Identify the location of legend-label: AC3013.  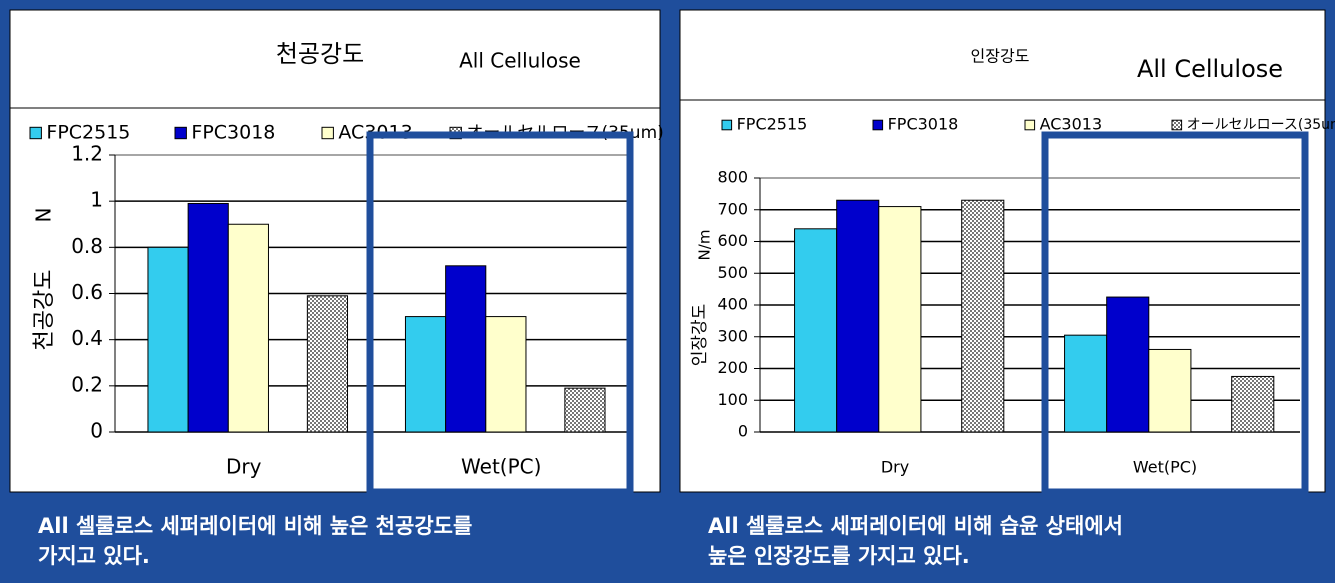
(1071, 124).